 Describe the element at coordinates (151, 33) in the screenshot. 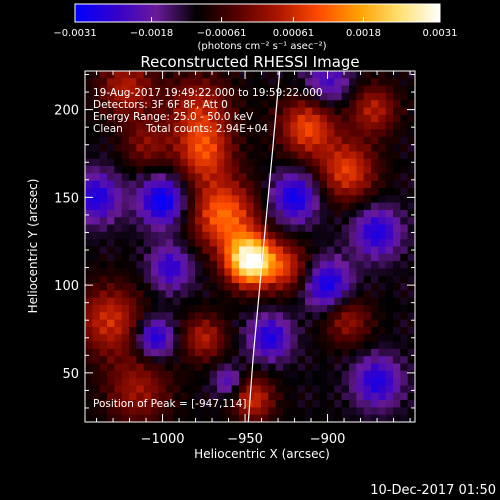

I see `colorbar-tick-label: −0.0018` at that location.